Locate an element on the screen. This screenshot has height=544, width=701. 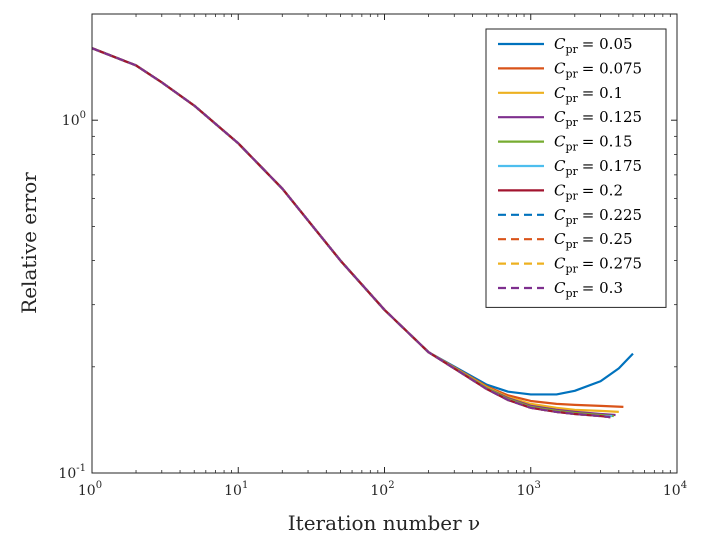
legend-value: = 0.25 is located at coordinates (607, 239).